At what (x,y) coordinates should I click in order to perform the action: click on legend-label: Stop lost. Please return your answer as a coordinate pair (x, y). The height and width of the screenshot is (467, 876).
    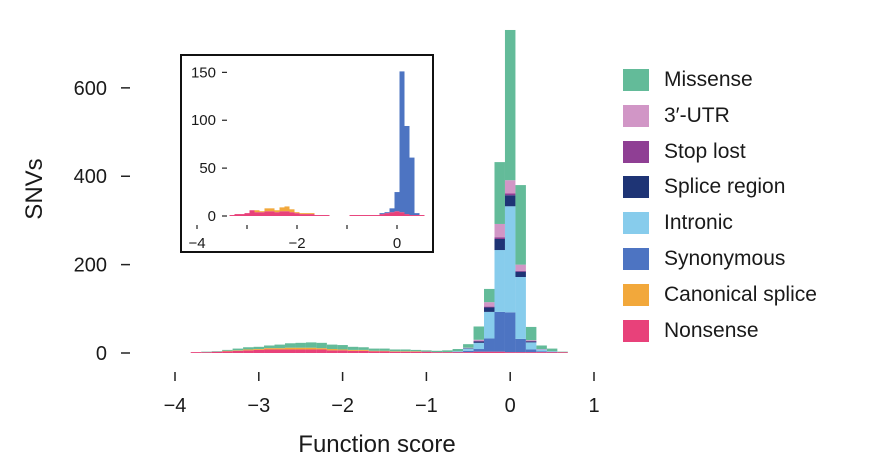
    Looking at the image, I should click on (705, 151).